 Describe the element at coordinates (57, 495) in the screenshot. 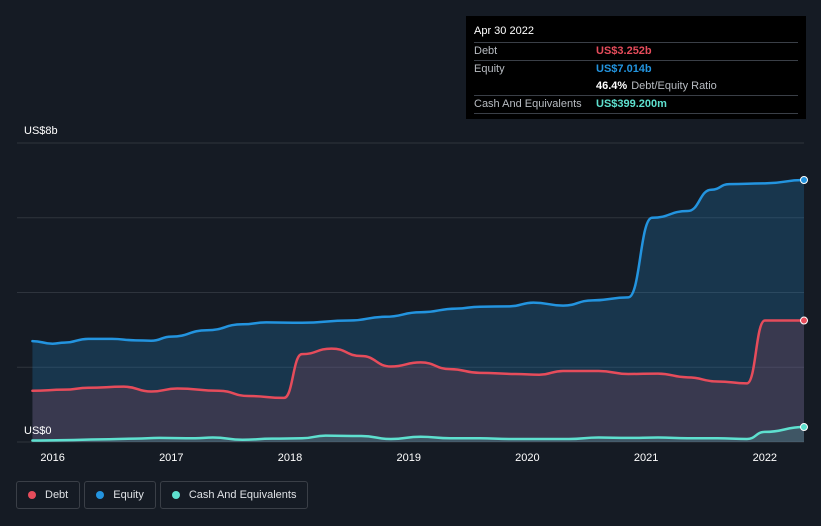

I see `legend-debt-label: Debt` at that location.